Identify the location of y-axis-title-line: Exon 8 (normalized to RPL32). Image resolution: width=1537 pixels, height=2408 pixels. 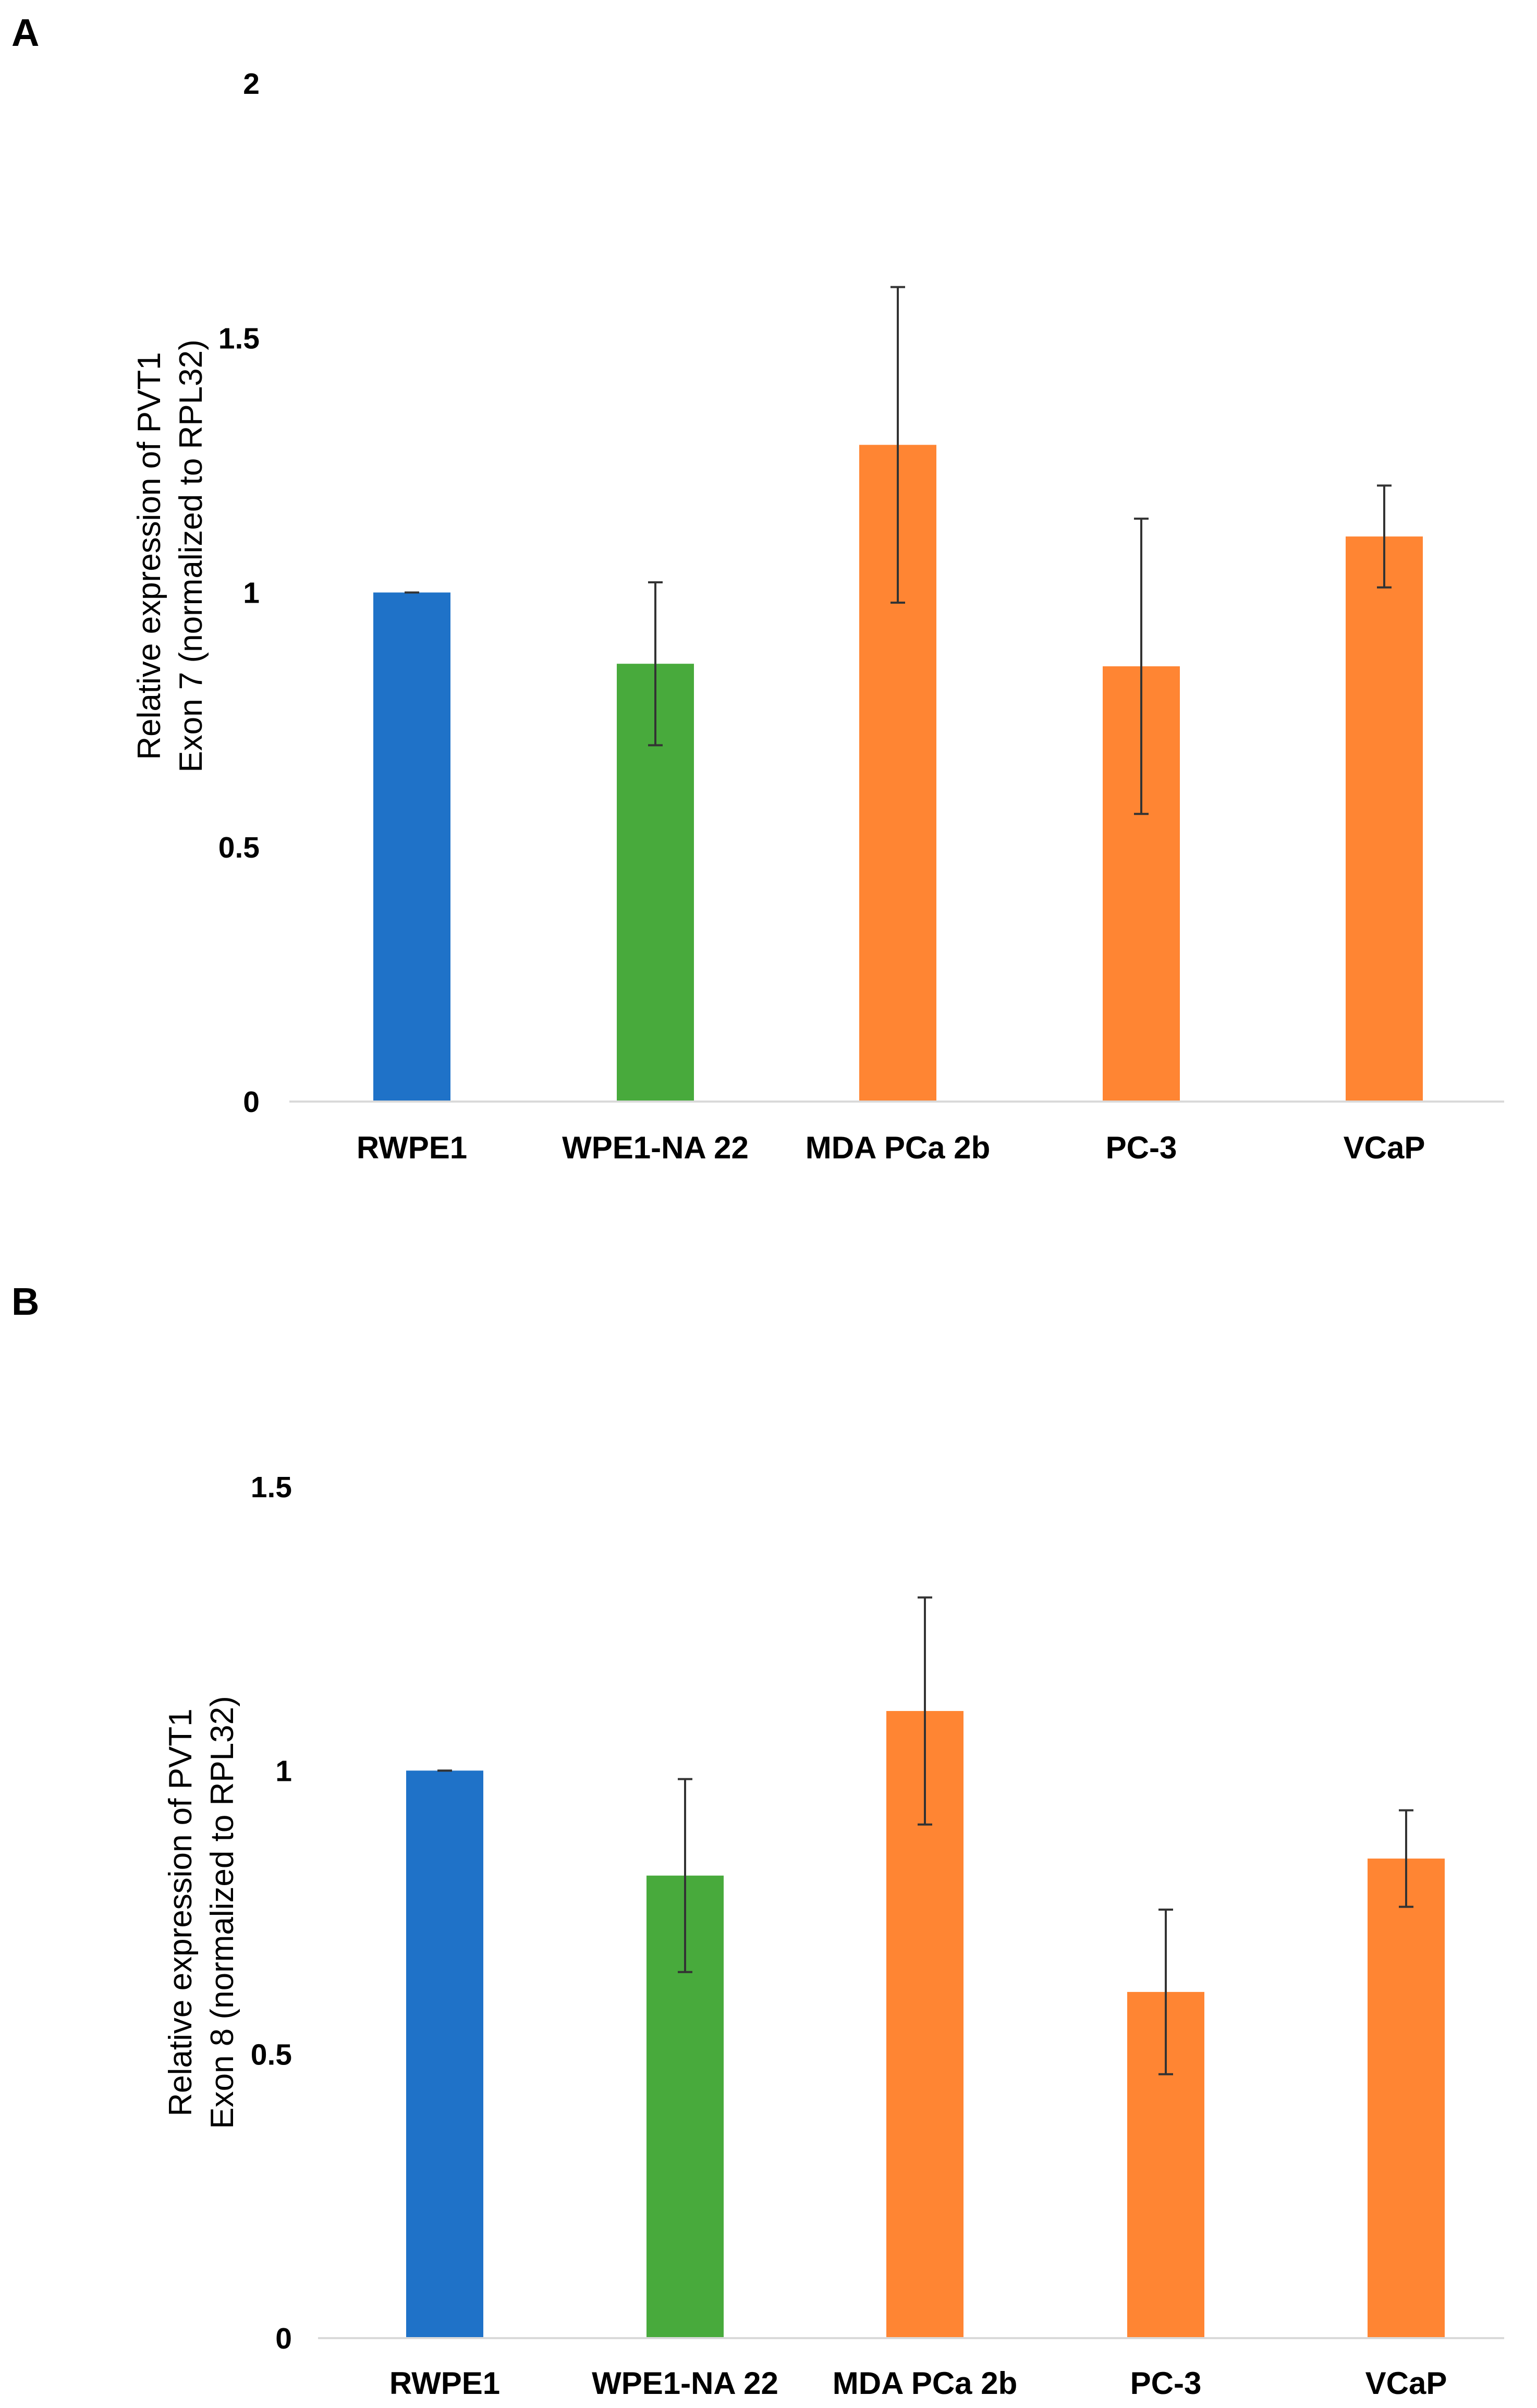
(222, 1912).